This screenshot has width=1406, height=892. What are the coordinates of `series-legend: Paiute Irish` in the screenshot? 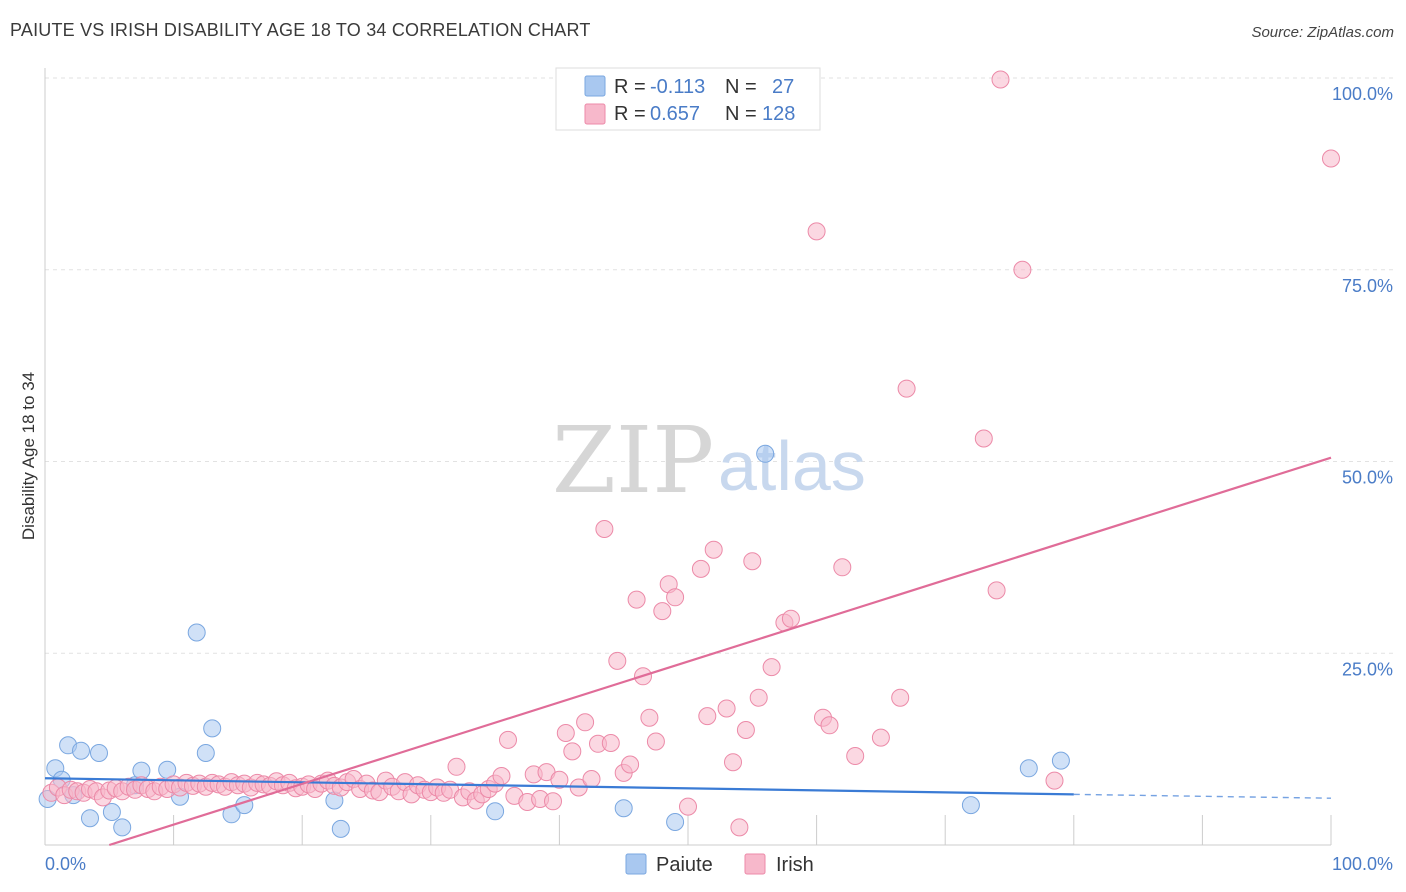 It's located at (719, 864).